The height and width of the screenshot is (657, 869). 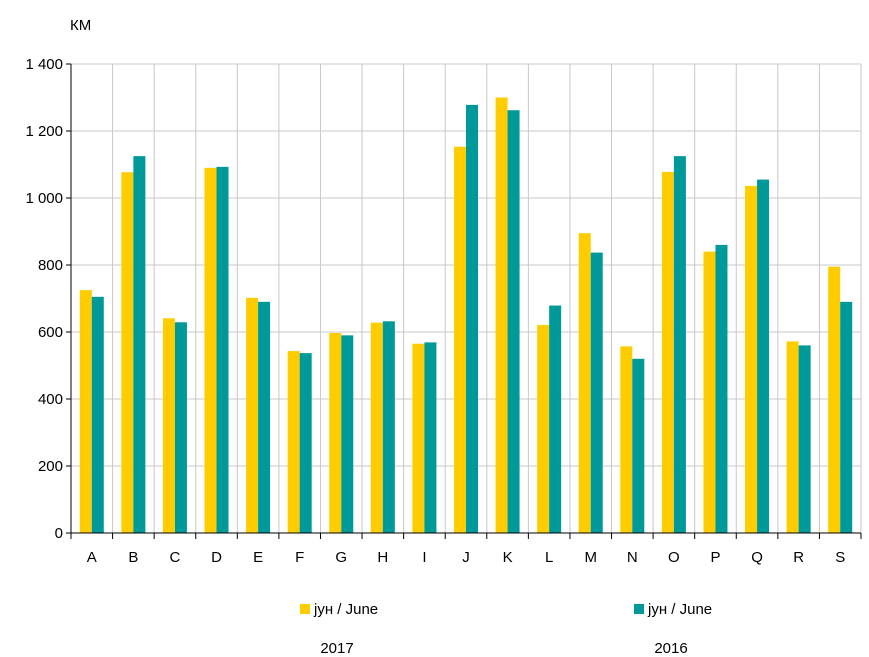 I want to click on bar-R-2017, so click(x=792, y=437).